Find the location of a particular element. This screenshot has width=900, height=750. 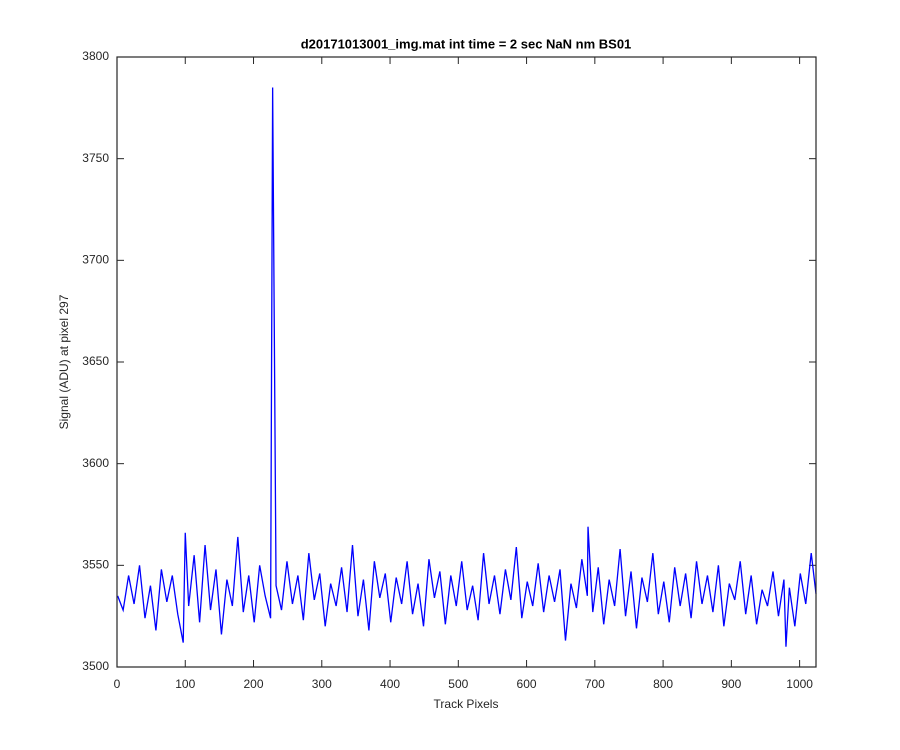

x-tick-label: 300 is located at coordinates (322, 684).